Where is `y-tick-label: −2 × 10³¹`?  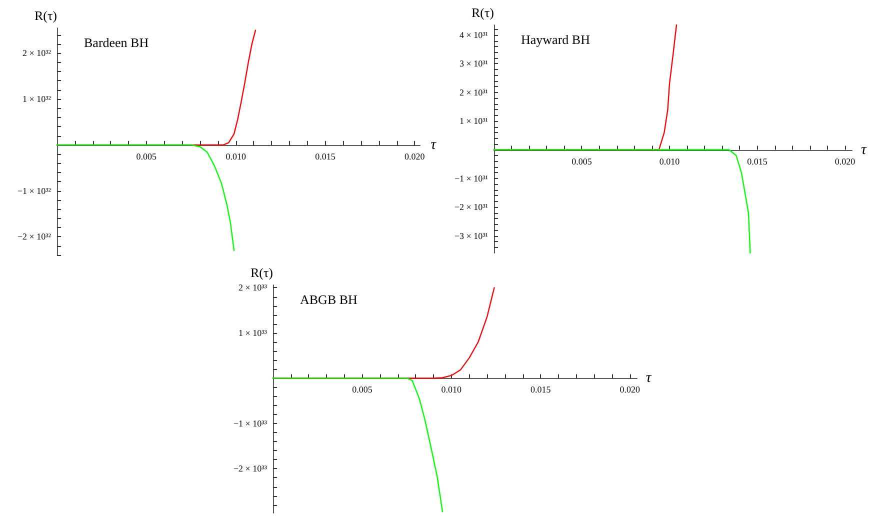
y-tick-label: −2 × 10³¹ is located at coordinates (471, 207).